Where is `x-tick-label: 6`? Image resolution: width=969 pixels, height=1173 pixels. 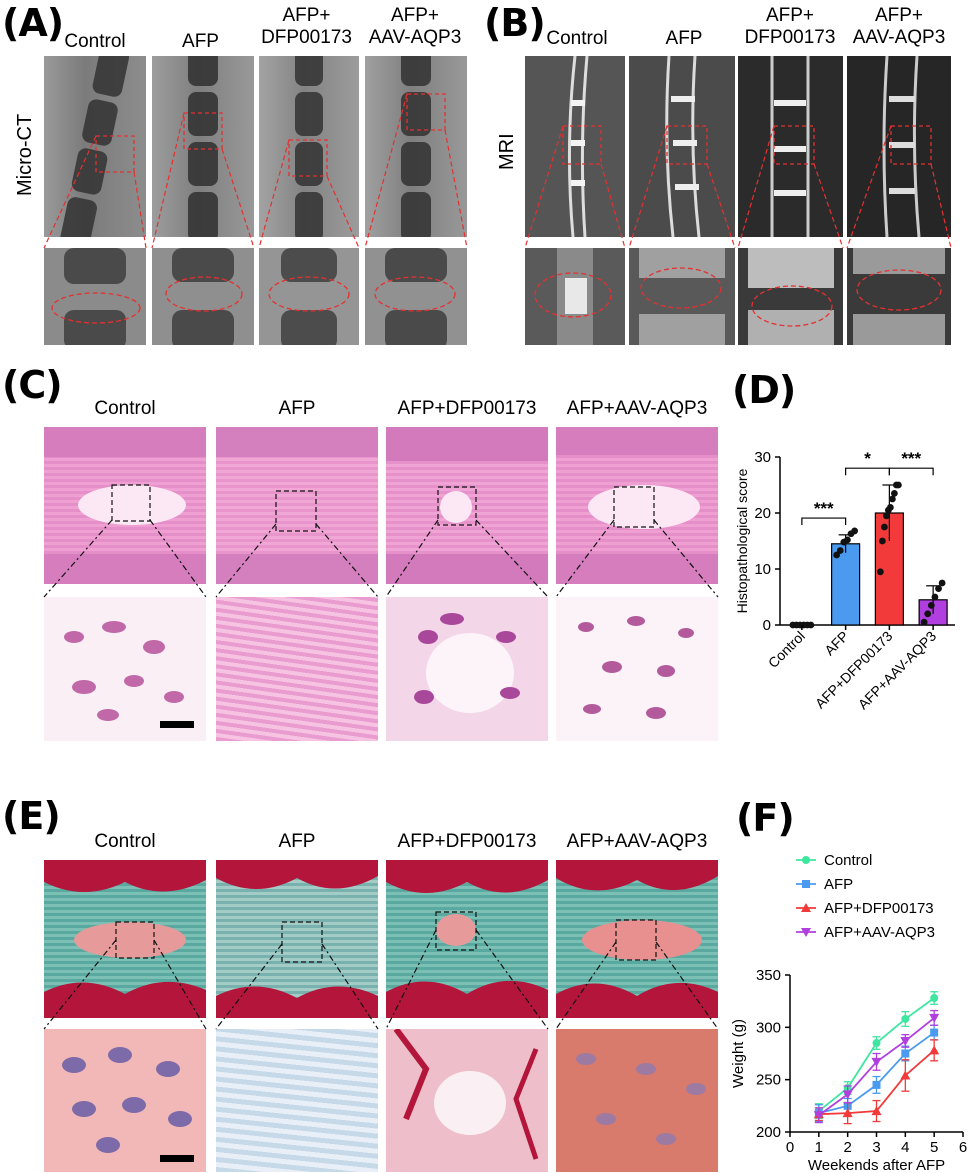 x-tick-label: 6 is located at coordinates (963, 1147).